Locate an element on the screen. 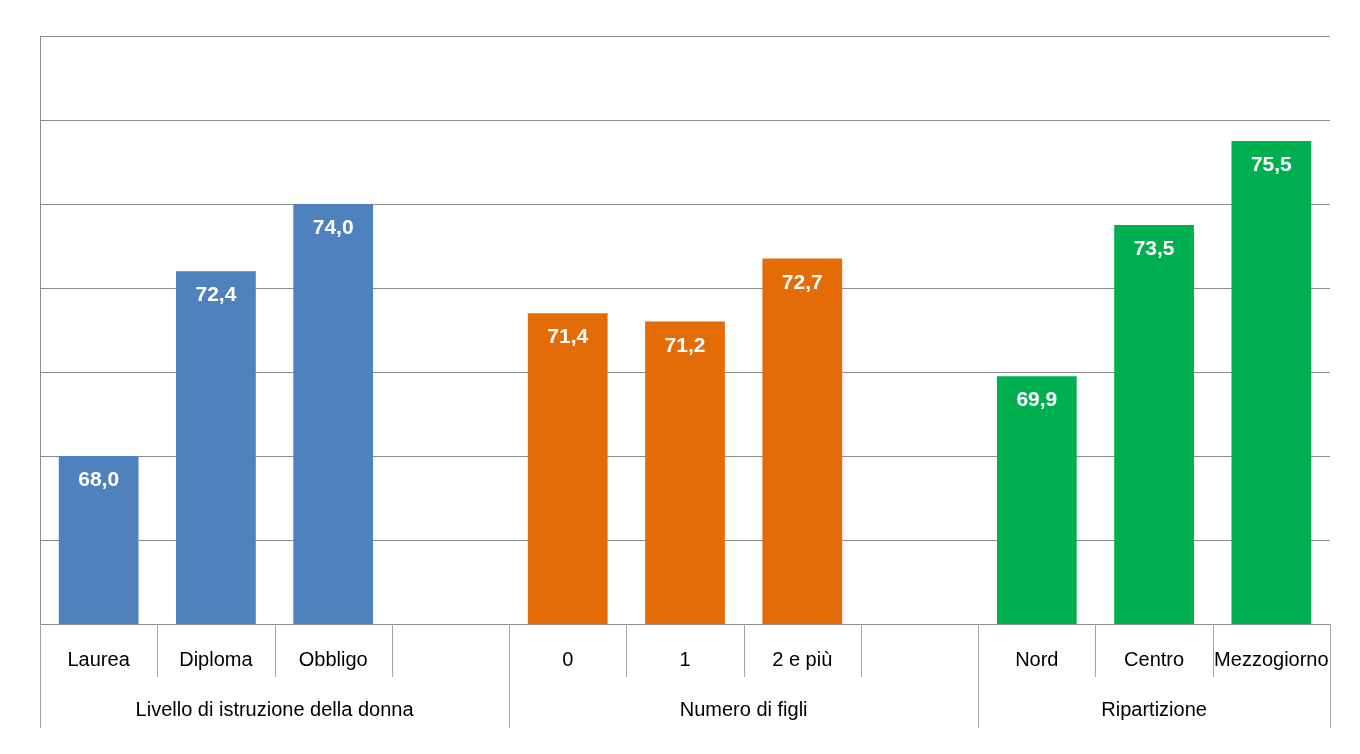  series-label: Ripartizione is located at coordinates (1154, 708).